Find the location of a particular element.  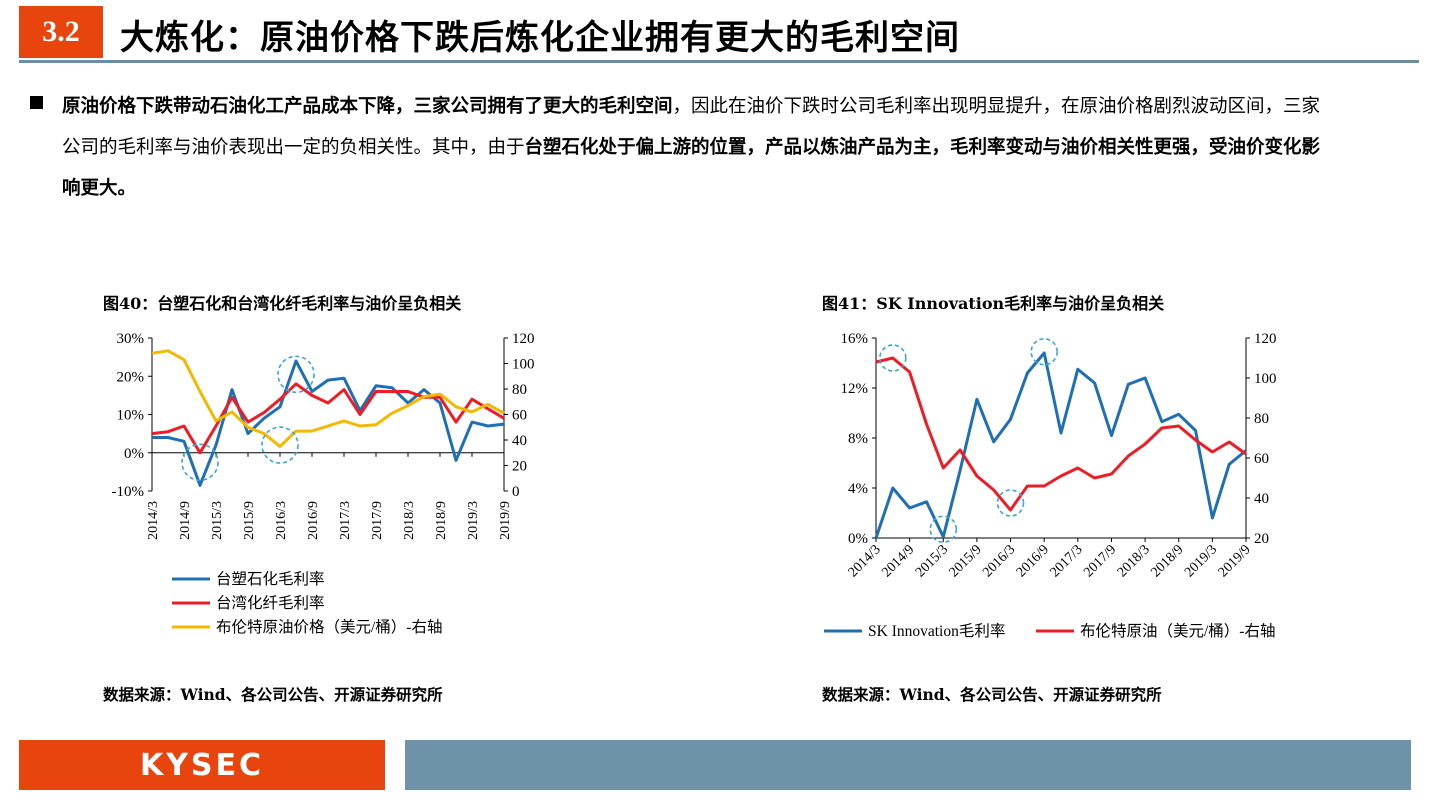

figure-41-source: 数据来源：Wind、各公司公告、开源证券研究所 is located at coordinates (992, 694).